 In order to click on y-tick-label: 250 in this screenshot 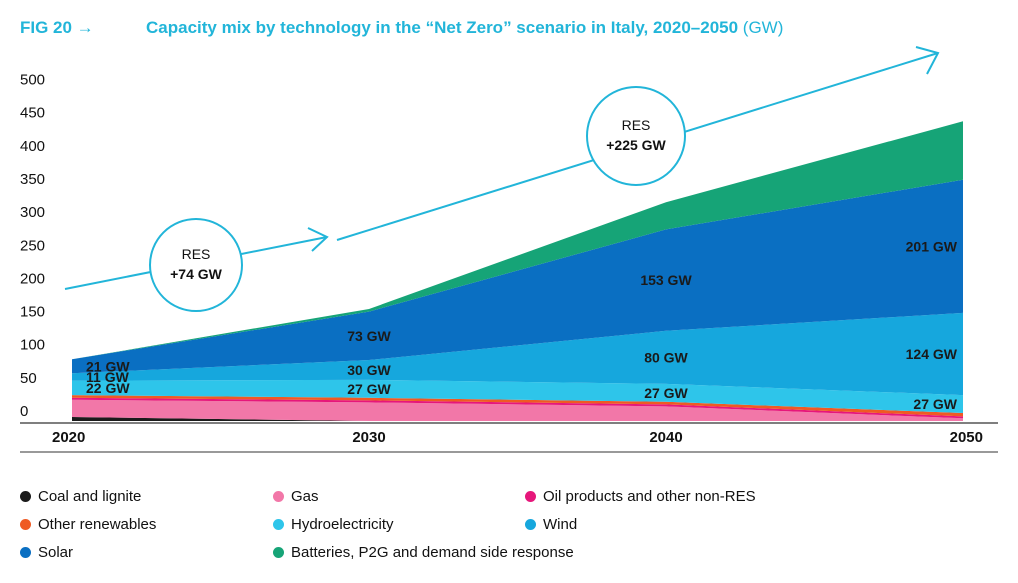, I will do `click(32, 245)`.